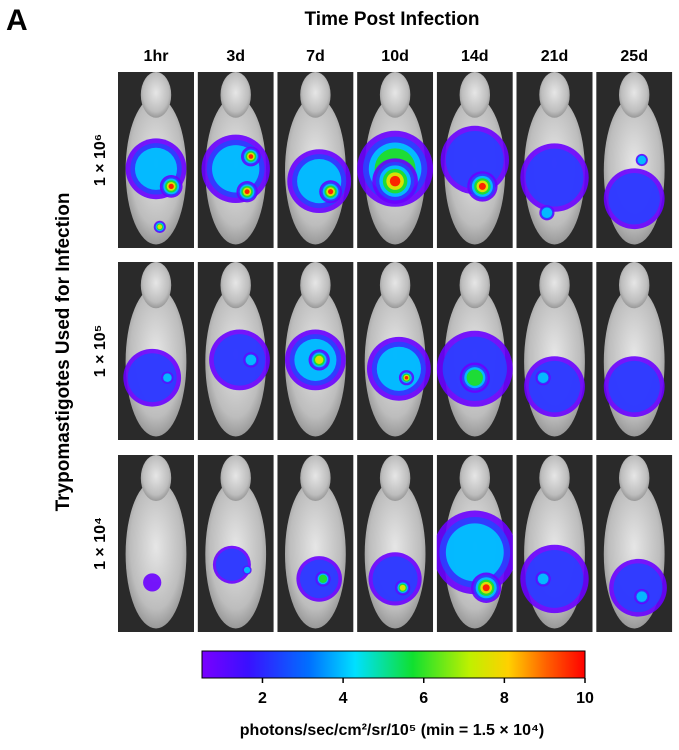 The width and height of the screenshot is (679, 750). Describe the element at coordinates (100, 351) in the screenshot. I see `row-label: 1 × 10⁵` at that location.